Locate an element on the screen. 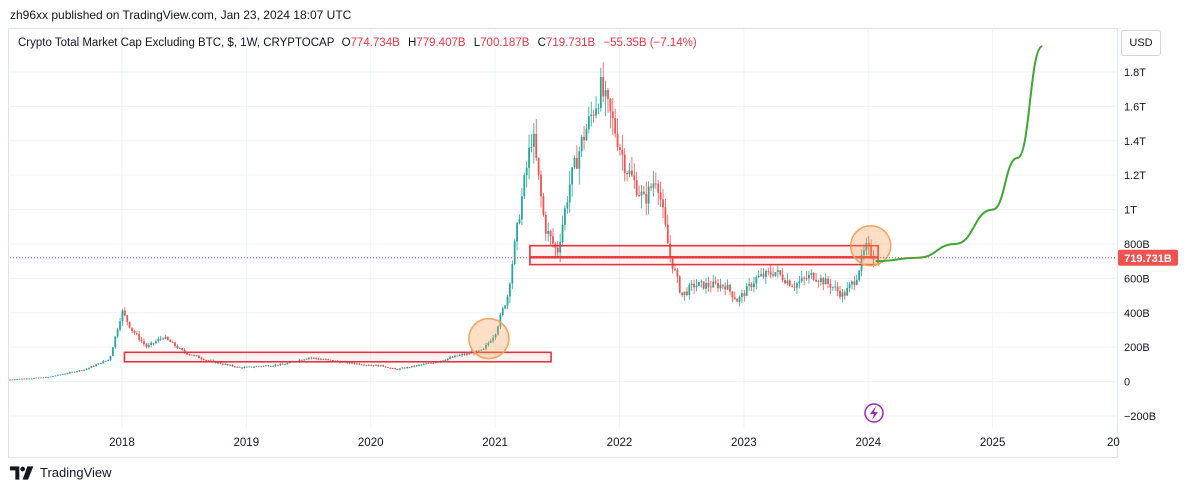 This screenshot has width=1200, height=491. x-tick-label: 2024 is located at coordinates (868, 443).